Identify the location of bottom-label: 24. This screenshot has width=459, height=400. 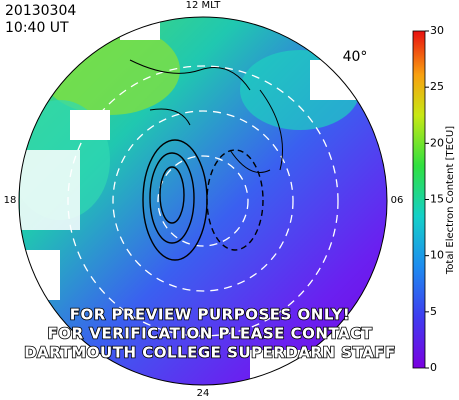
(203, 393).